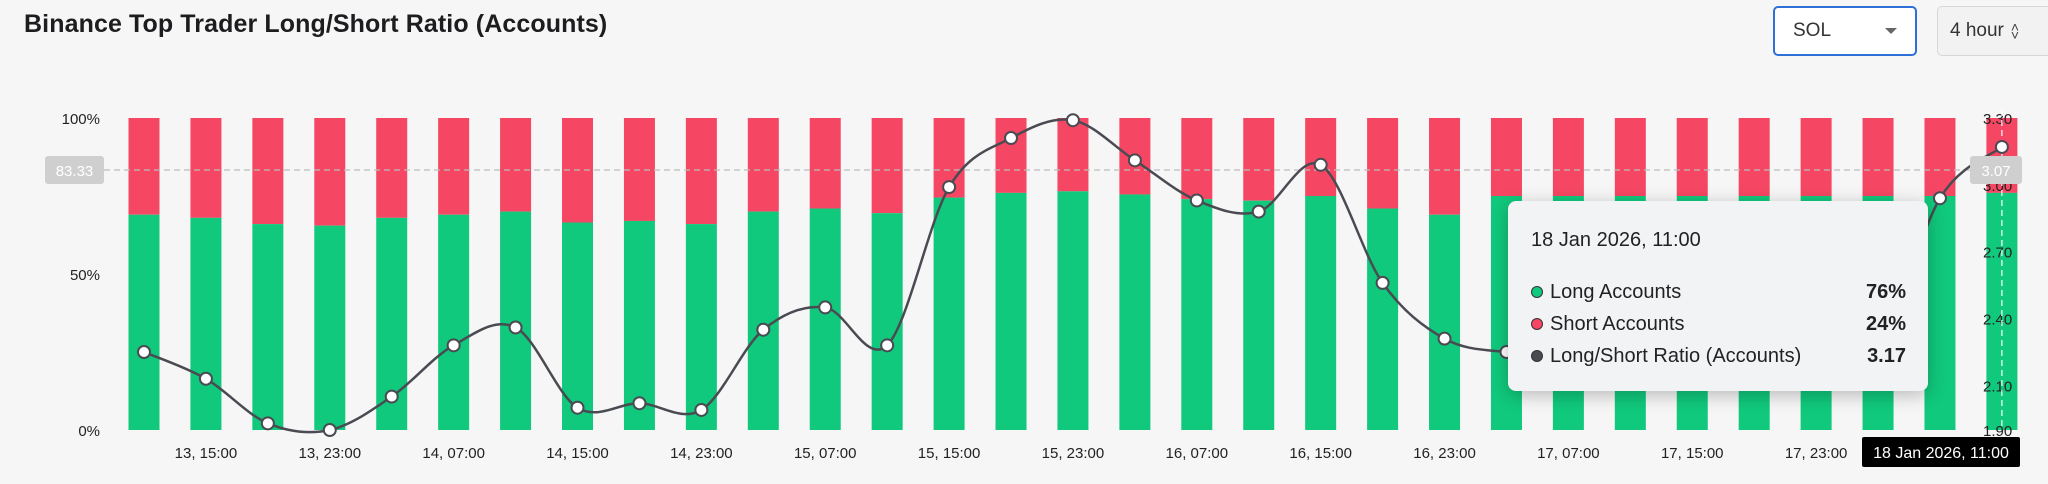 This screenshot has width=2048, height=484. Describe the element at coordinates (1197, 453) in the screenshot. I see `x-tick-label: 16, 07:00` at that location.